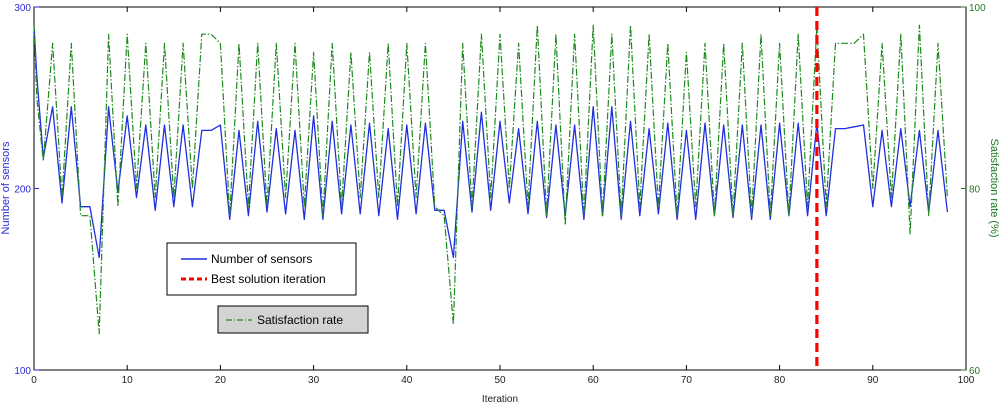 The width and height of the screenshot is (1000, 405). What do you see at coordinates (261, 259) in the screenshot?
I see `legend-sensors-label: Number of sensors` at bounding box center [261, 259].